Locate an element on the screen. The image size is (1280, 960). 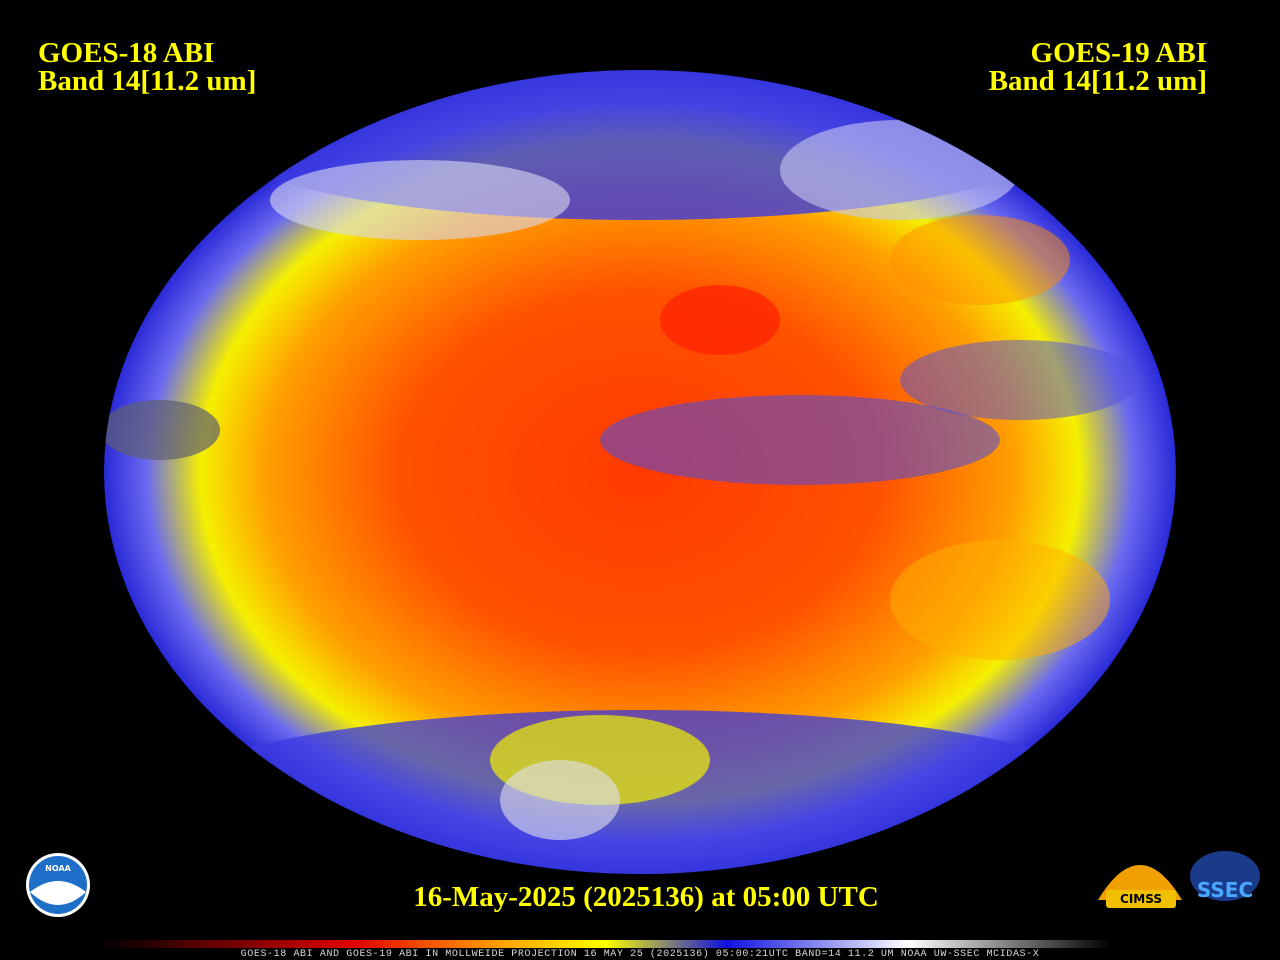
timestamp: 16-May-2025 (2025136) at 05:00 UTC is located at coordinates (646, 897).